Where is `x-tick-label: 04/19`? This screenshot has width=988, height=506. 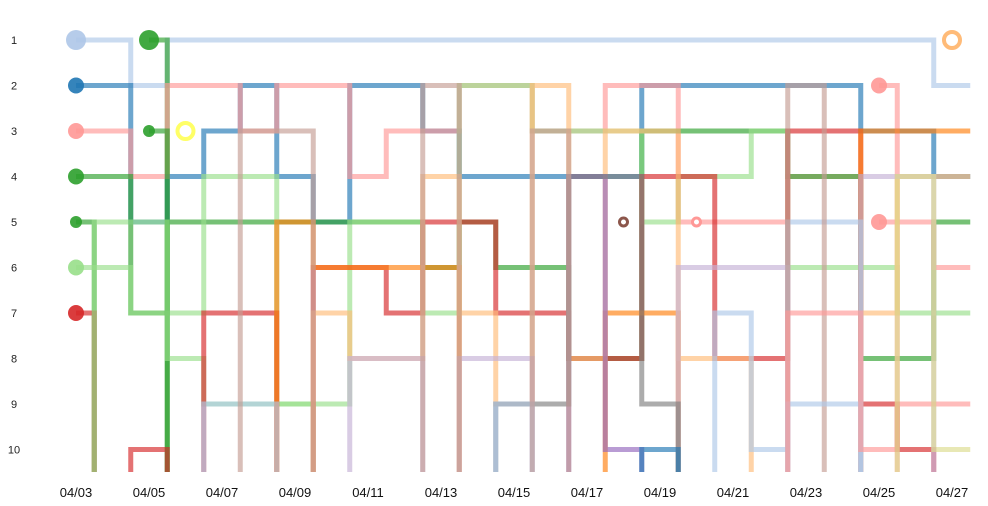 x-tick-label: 04/19 is located at coordinates (660, 492).